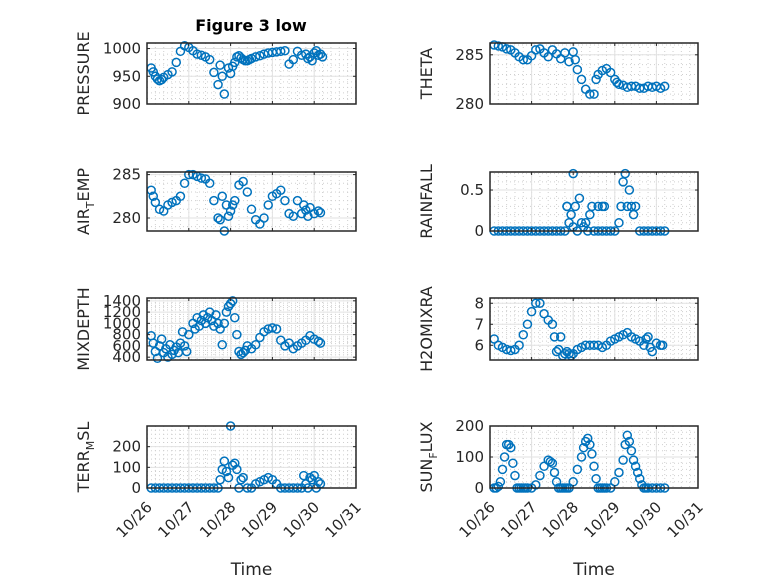 Image resolution: width=778 pixels, height=583 pixels. Describe the element at coordinates (594, 329) in the screenshot. I see `h2omixra-axes-box` at that location.